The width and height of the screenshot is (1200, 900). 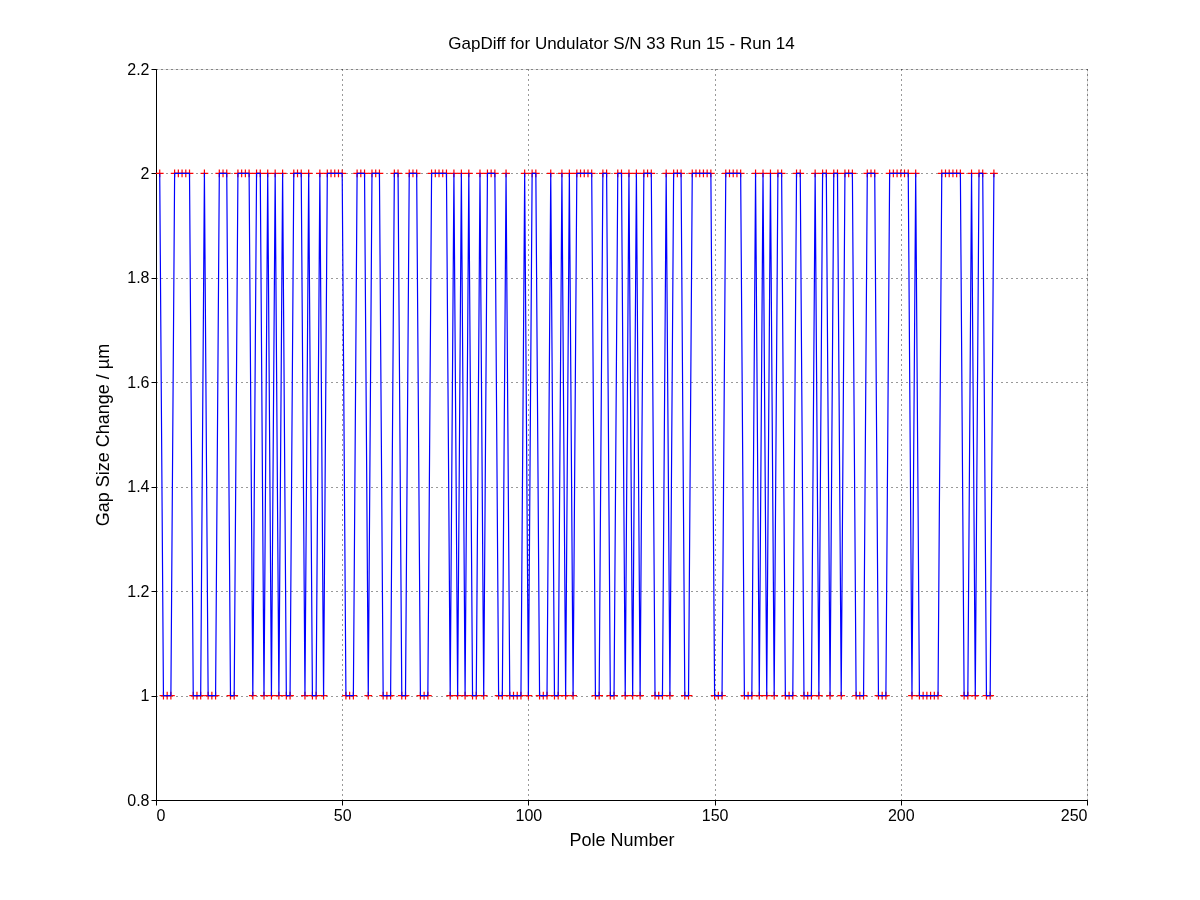 I want to click on y-tick-label: 2, so click(x=145, y=173).